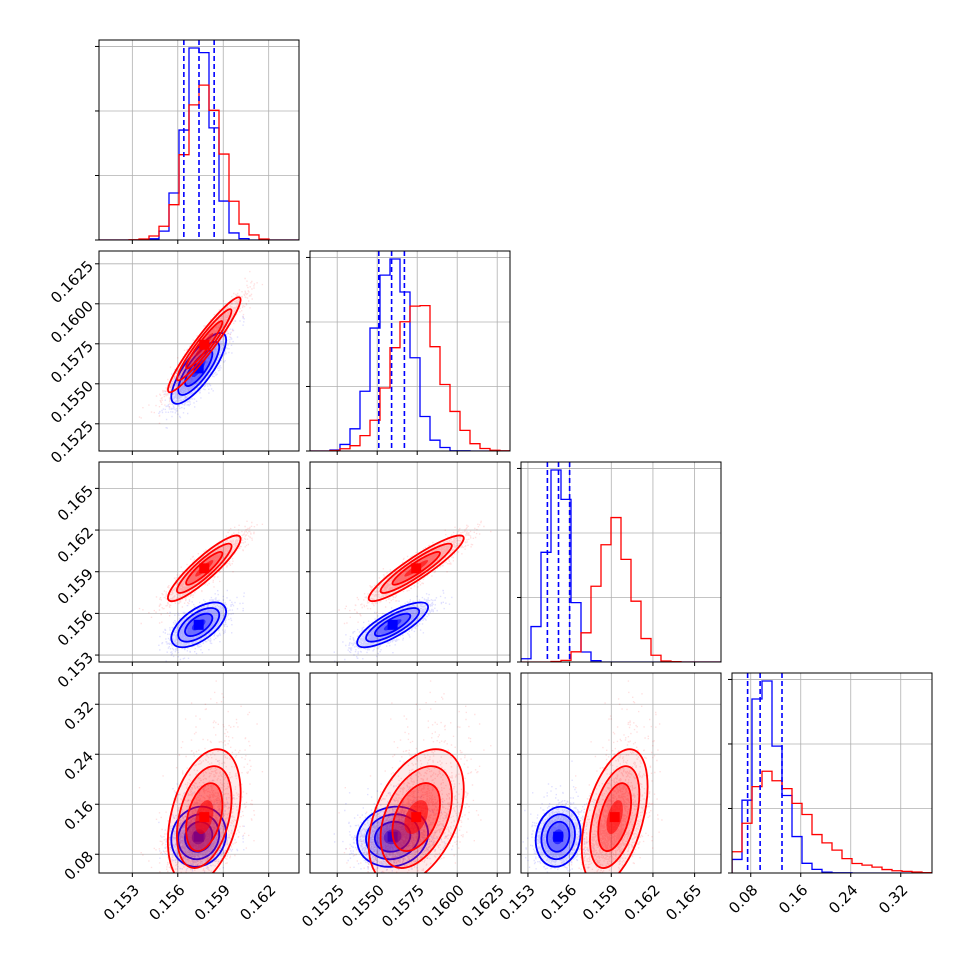  I want to click on x-tick-label: 0.16, so click(793, 899).